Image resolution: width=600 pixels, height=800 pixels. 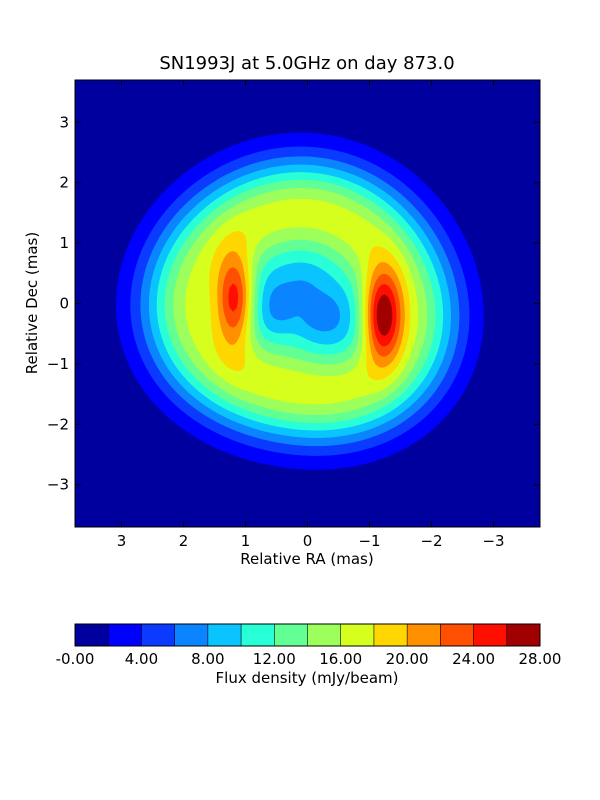 I want to click on colorbar-tick-label: 28.00, so click(x=540, y=659).